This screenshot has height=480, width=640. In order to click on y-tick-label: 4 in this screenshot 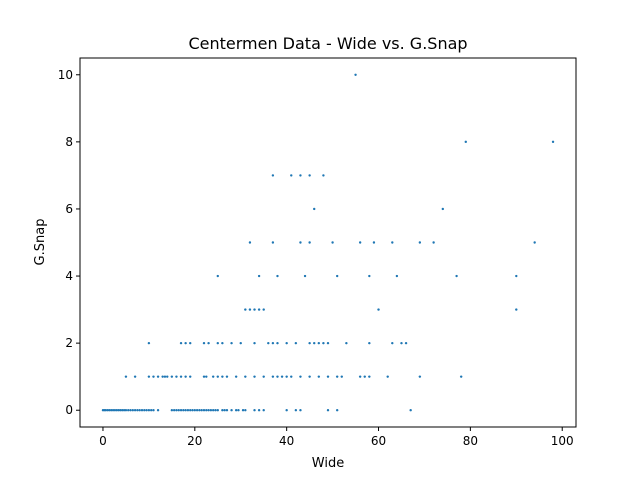, I will do `click(69, 276)`.